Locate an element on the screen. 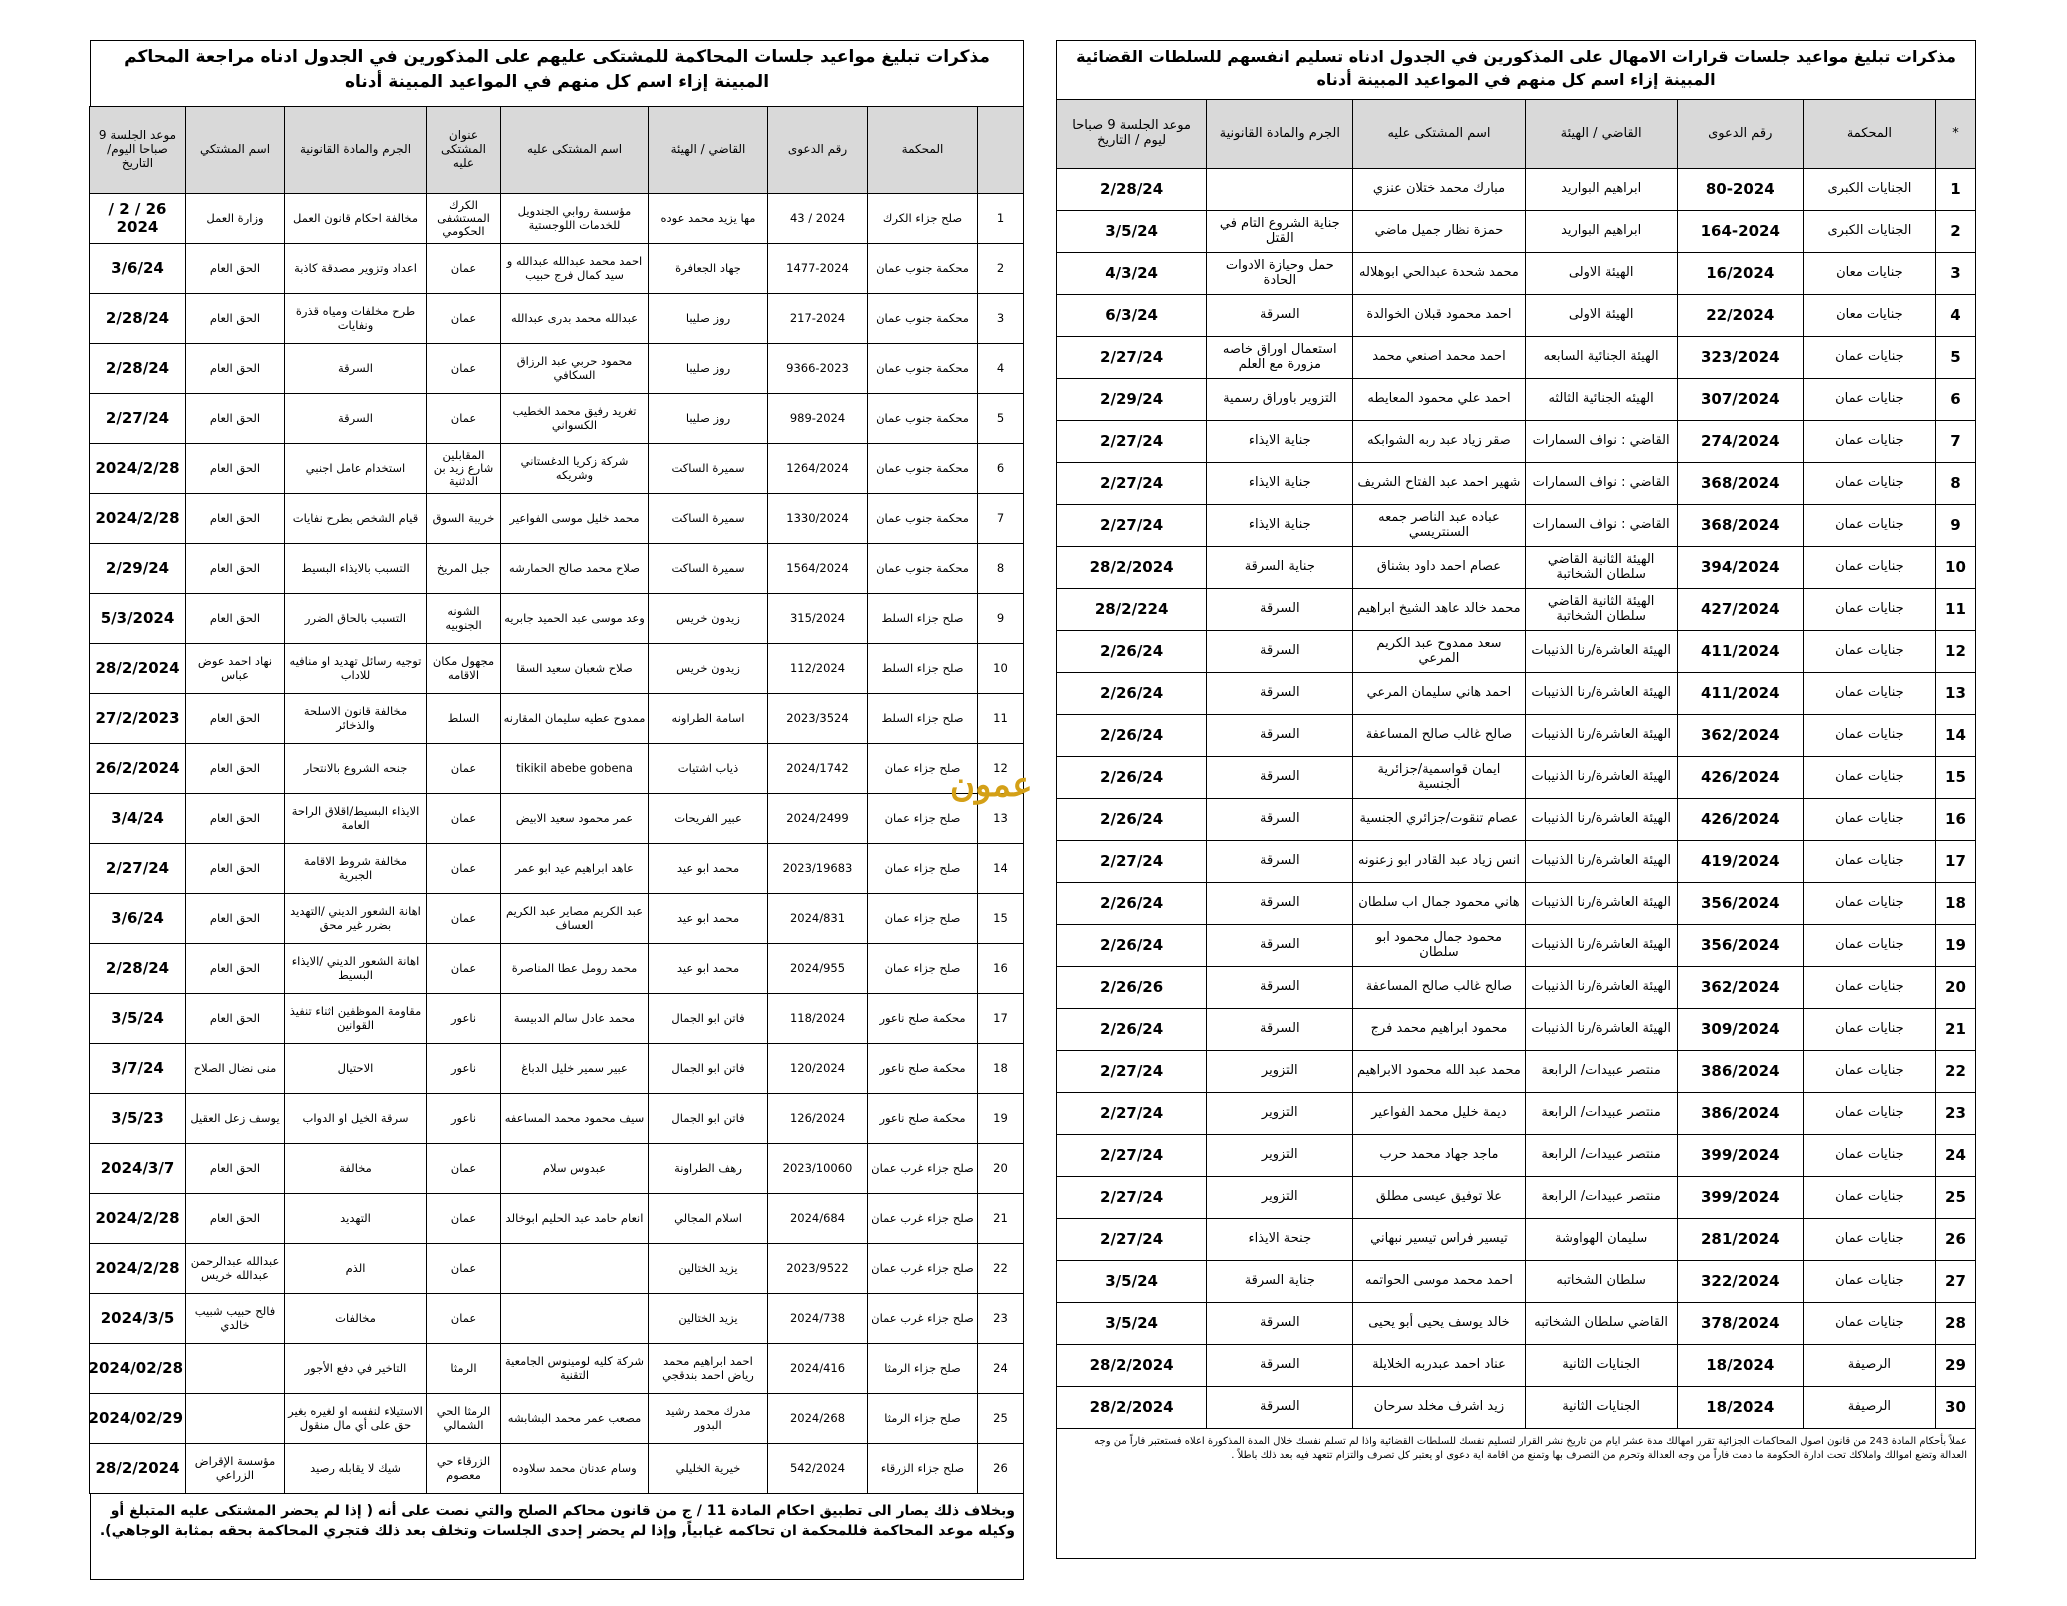 Image resolution: width=2067 pixels, height=1606 pixels. table-cell: 6 is located at coordinates (1955, 399).